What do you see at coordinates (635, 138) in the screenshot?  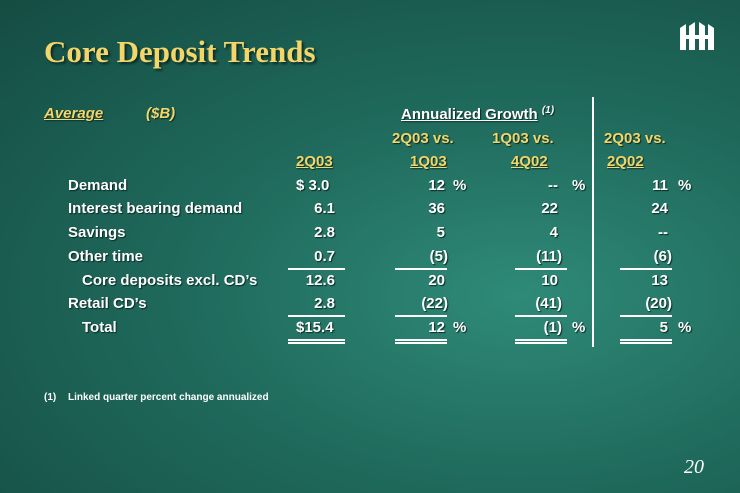 I see `col4-header-top: 2Q03 vs.` at bounding box center [635, 138].